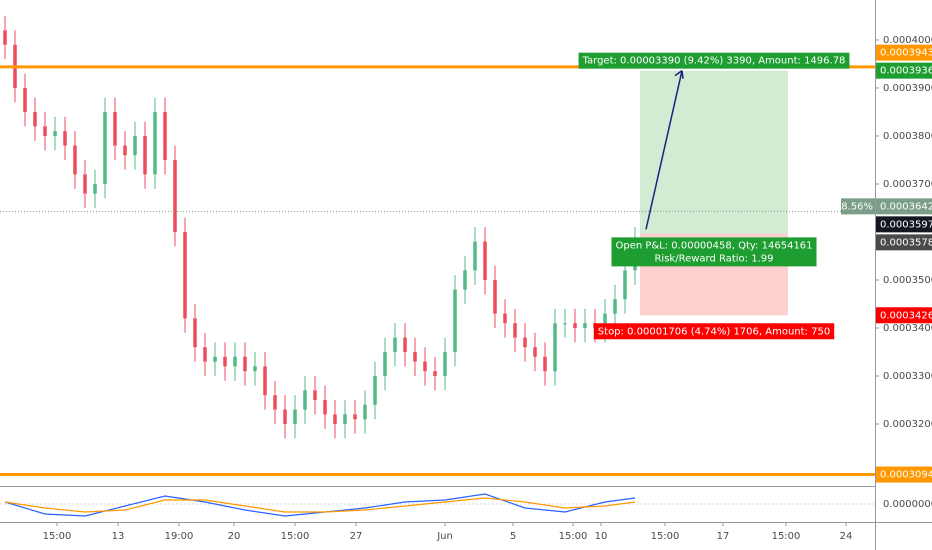 This screenshot has height=550, width=932. I want to click on y-tick-label: 0.00038000, so click(907, 136).